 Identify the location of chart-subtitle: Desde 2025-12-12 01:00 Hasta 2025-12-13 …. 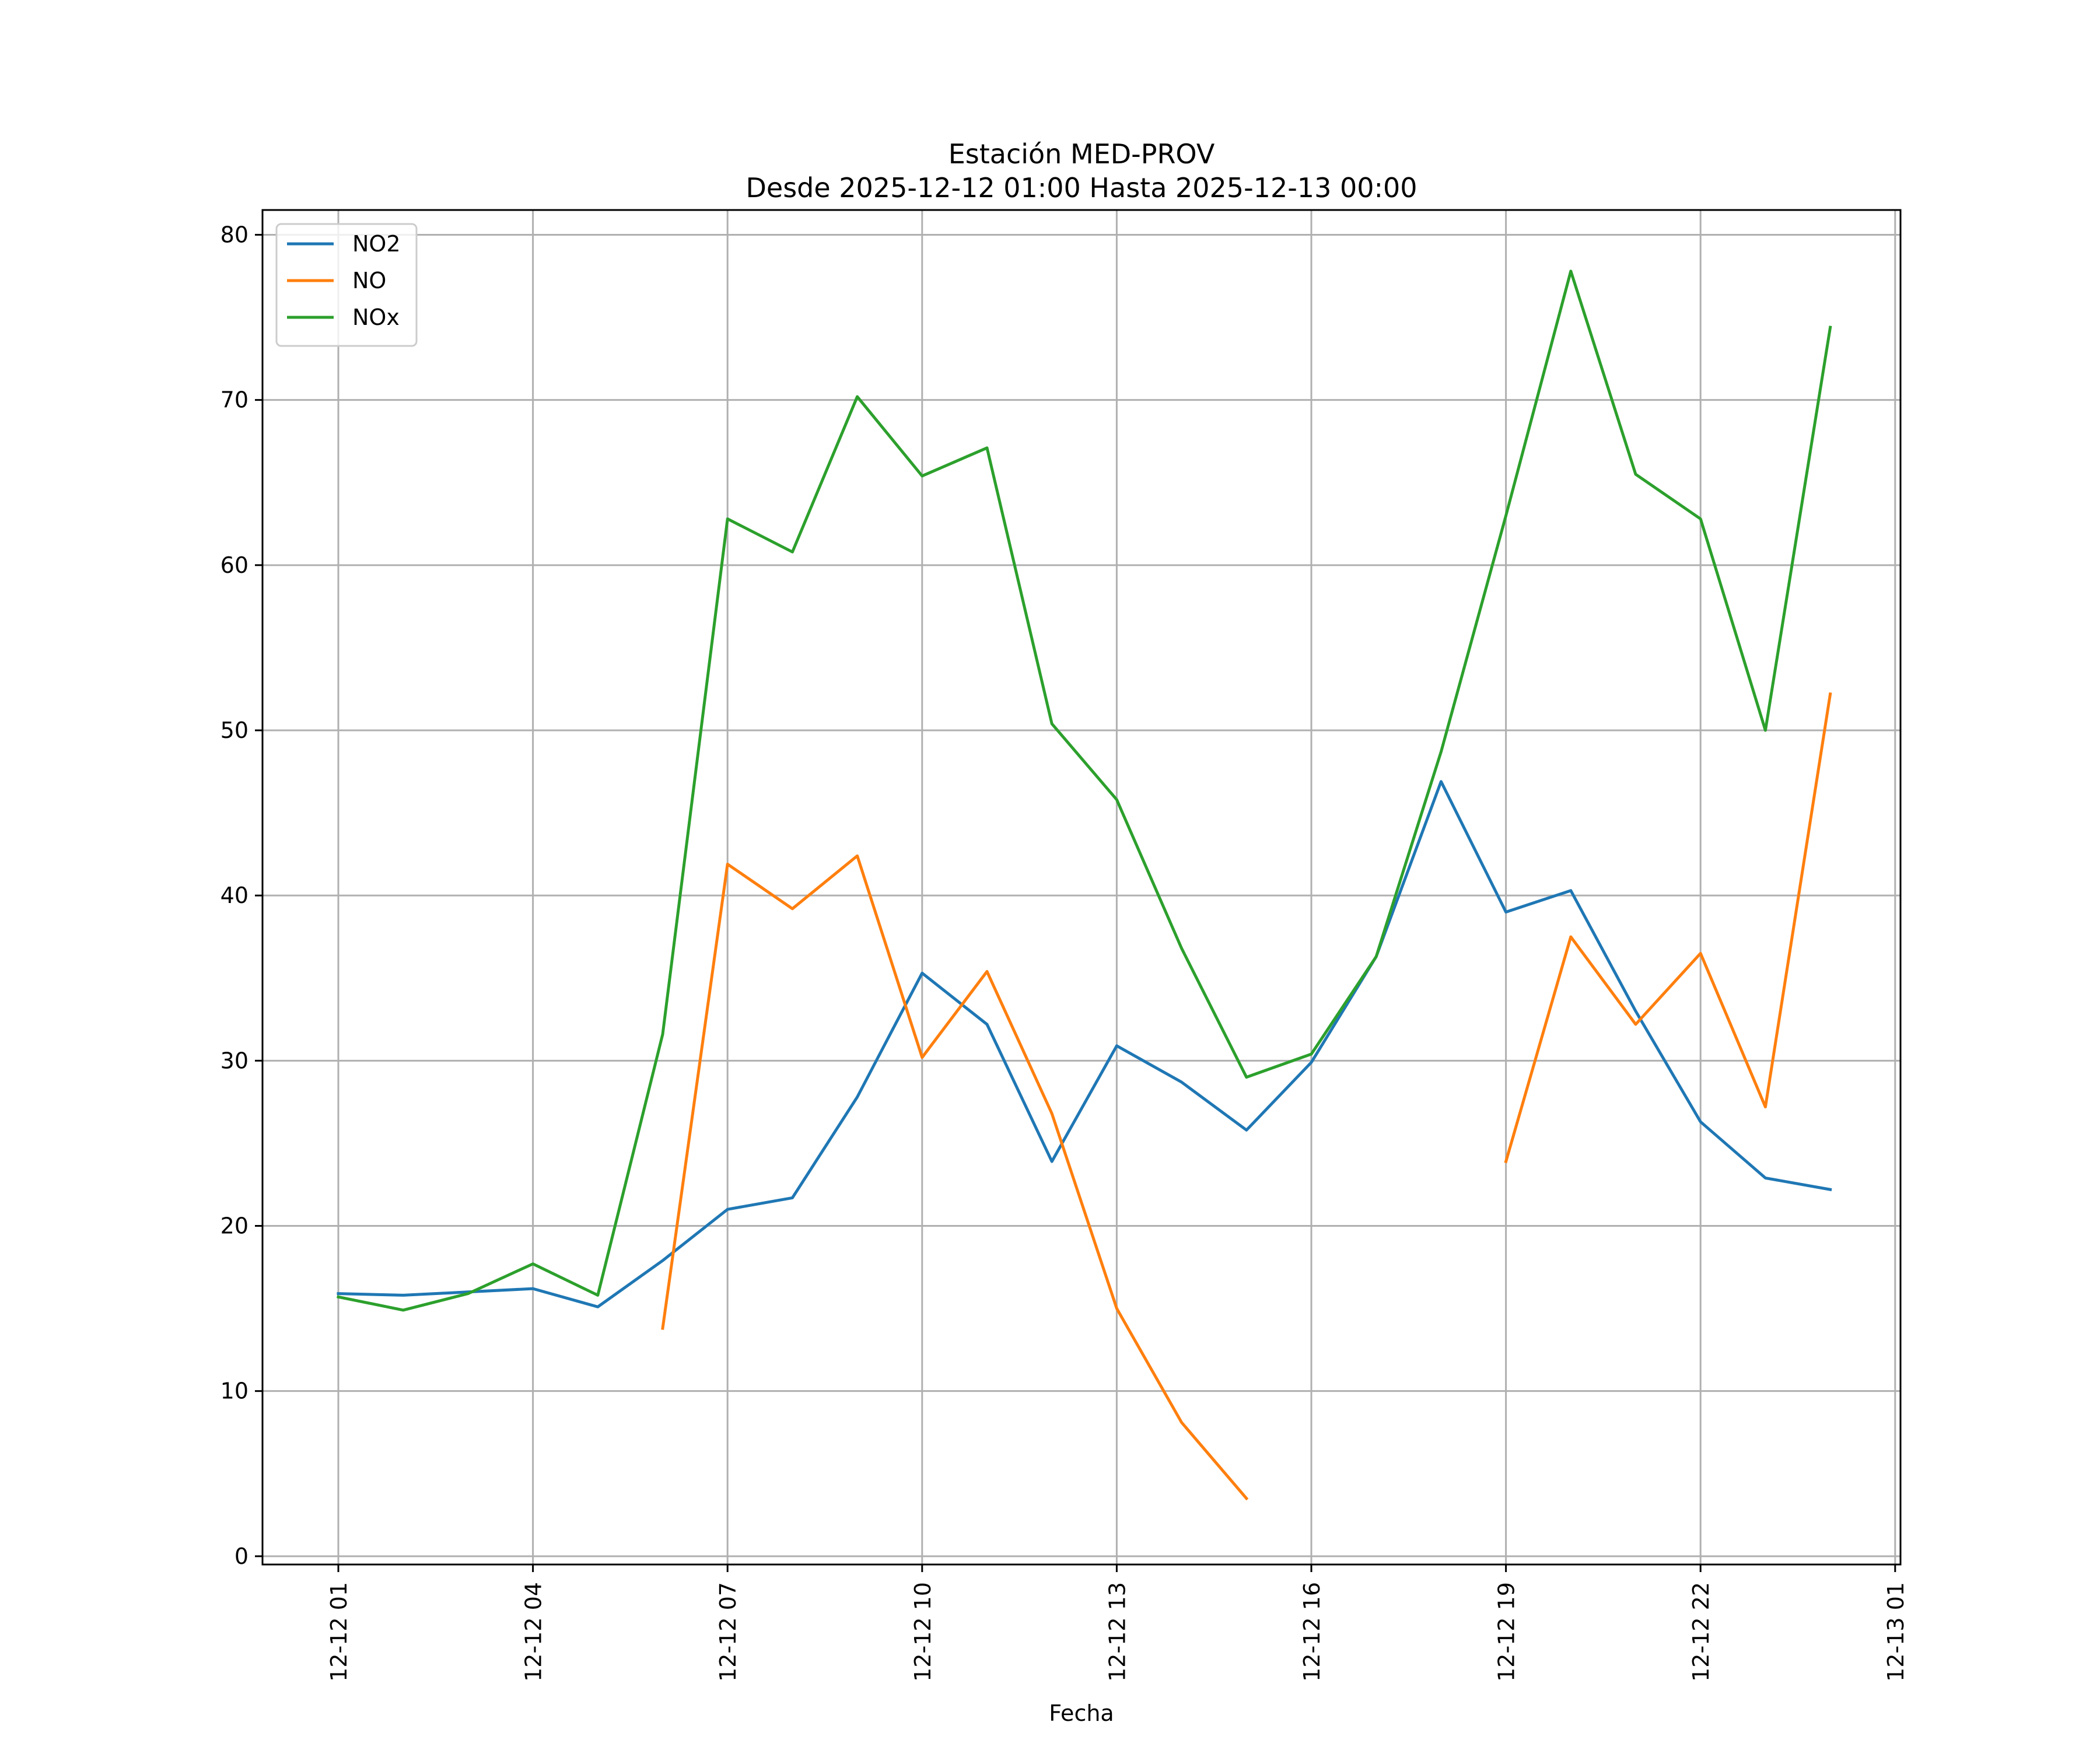
(1081, 188).